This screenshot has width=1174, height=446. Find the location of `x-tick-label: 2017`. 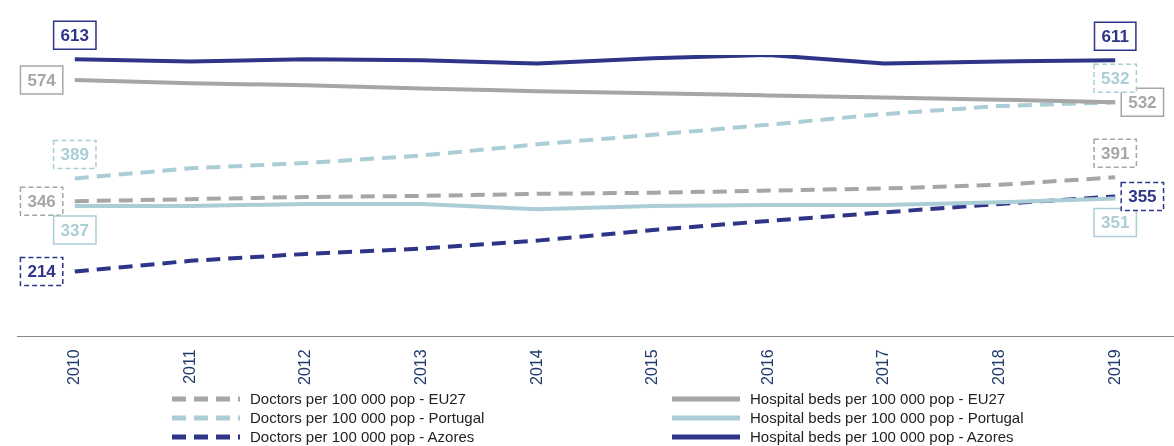

x-tick-label: 2017 is located at coordinates (883, 367).